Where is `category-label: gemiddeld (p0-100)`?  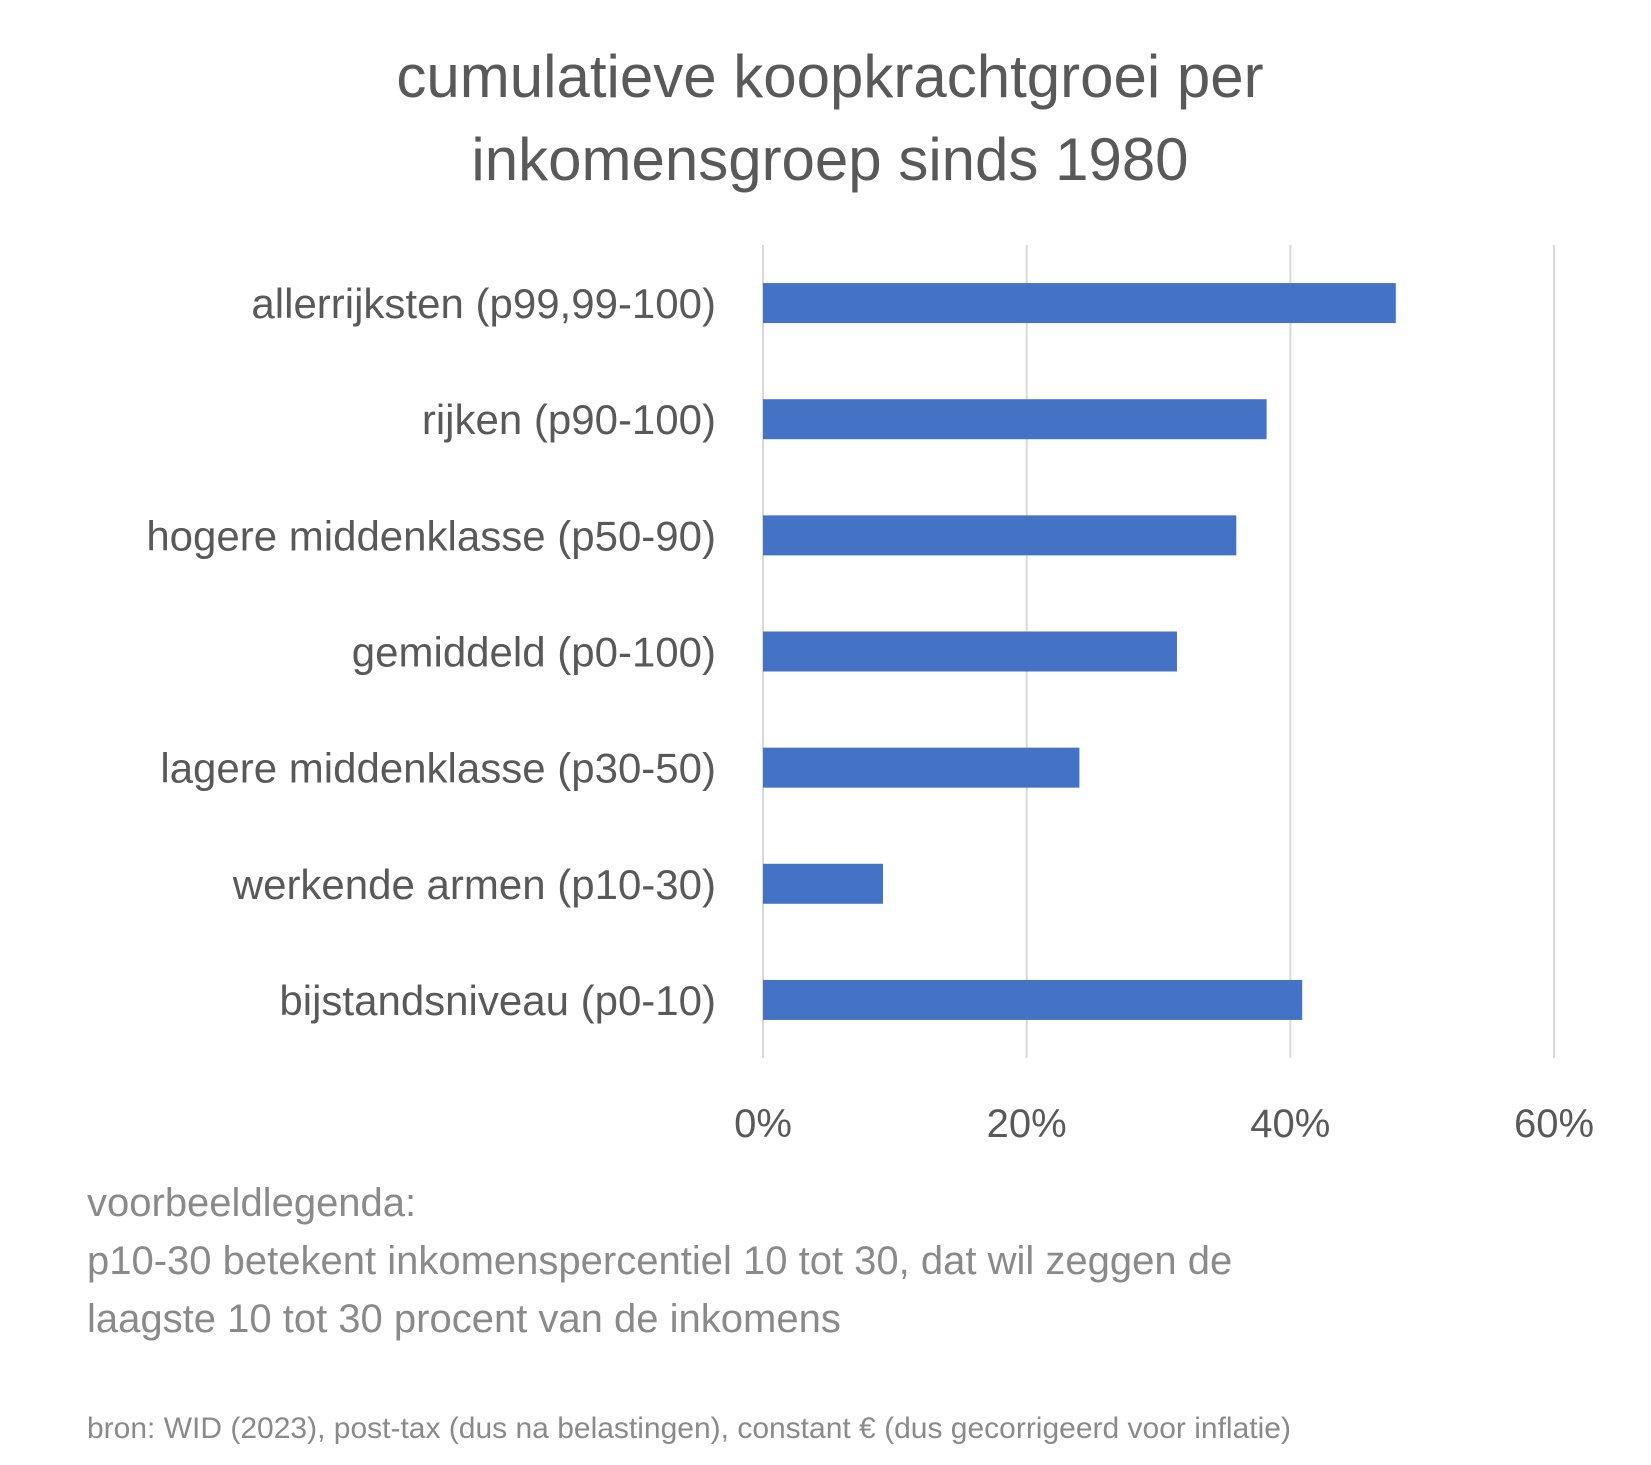
category-label: gemiddeld (p0-100) is located at coordinates (534, 652).